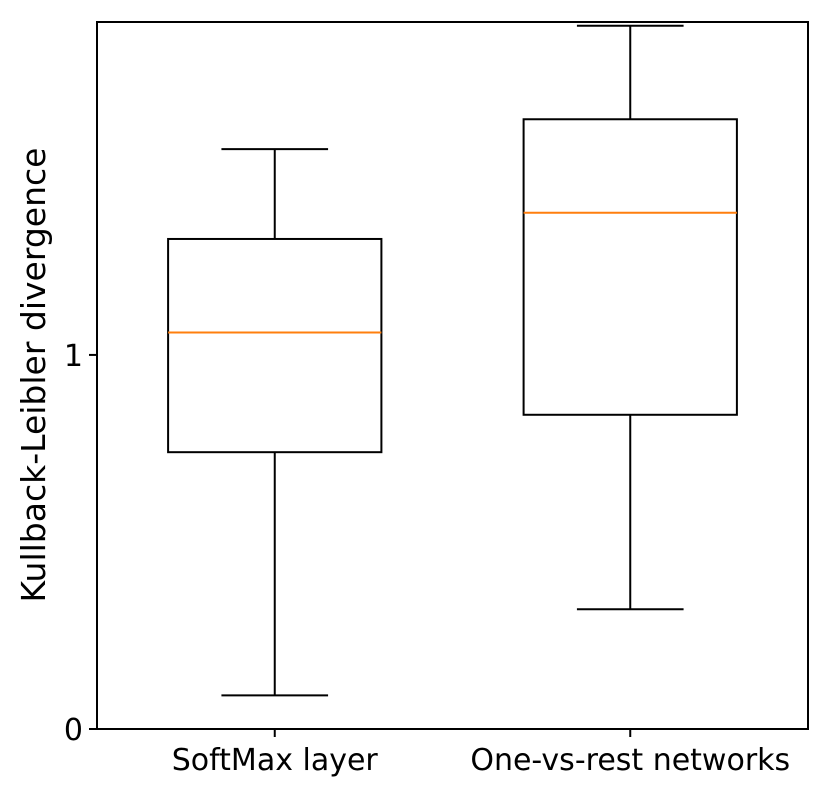  What do you see at coordinates (73, 356) in the screenshot?
I see `y-tick-label: 1` at bounding box center [73, 356].